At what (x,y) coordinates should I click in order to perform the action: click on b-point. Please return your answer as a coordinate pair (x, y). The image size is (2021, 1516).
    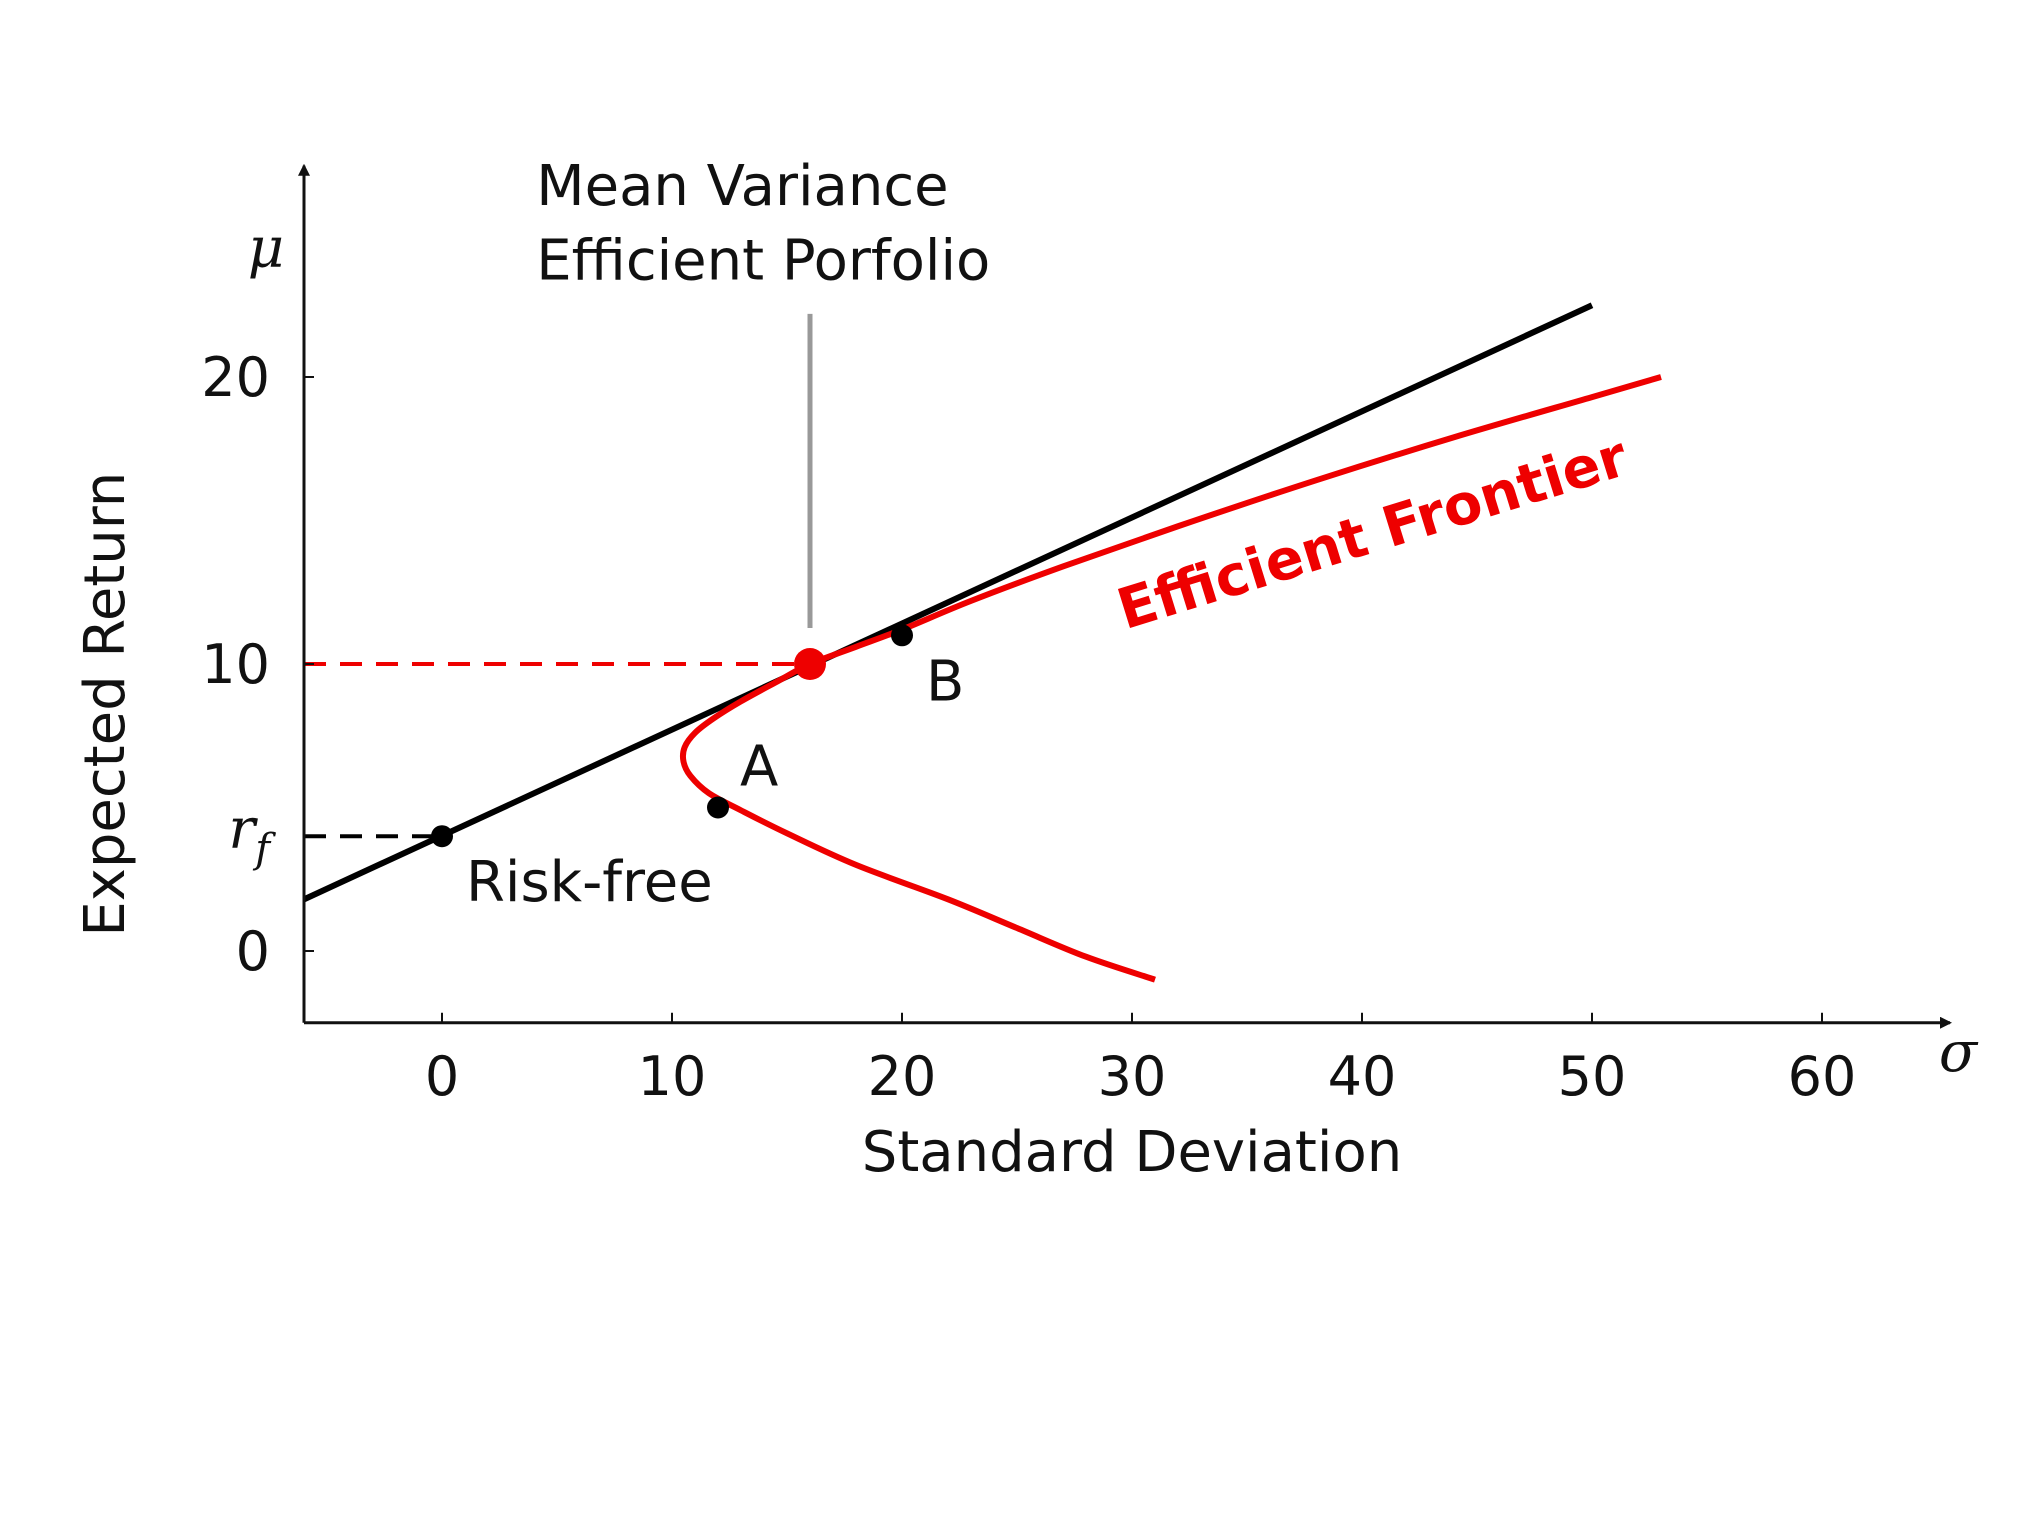
    Looking at the image, I should click on (902, 635).